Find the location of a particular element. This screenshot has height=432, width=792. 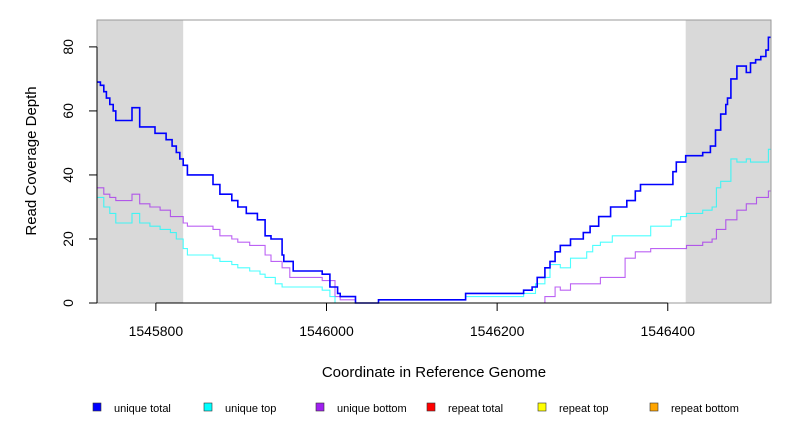

legend-label: repeat bottom is located at coordinates (705, 409).